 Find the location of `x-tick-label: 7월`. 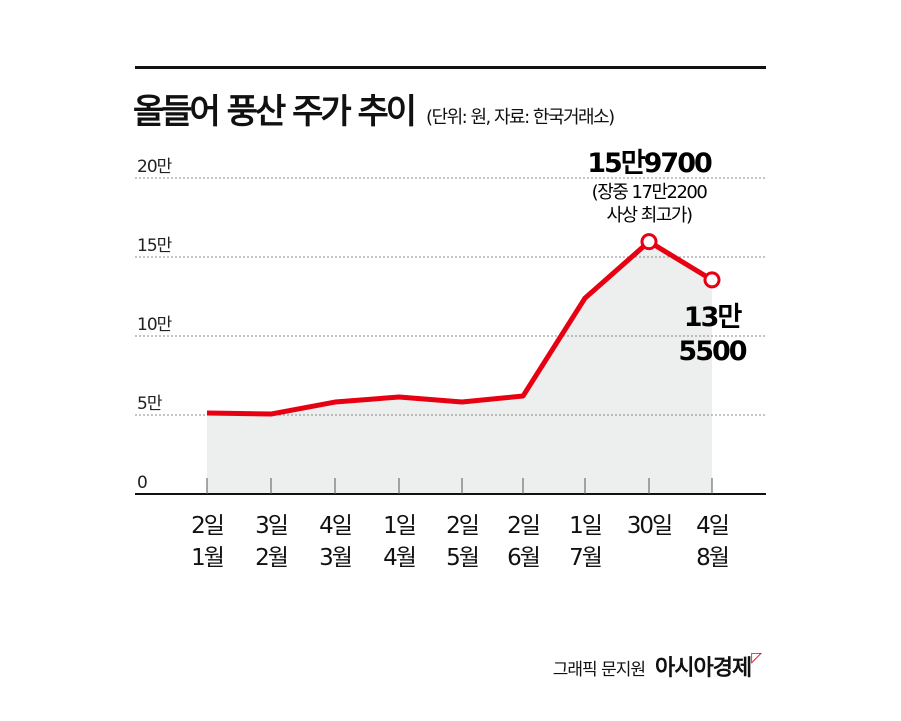

x-tick-label: 7월 is located at coordinates (585, 558).